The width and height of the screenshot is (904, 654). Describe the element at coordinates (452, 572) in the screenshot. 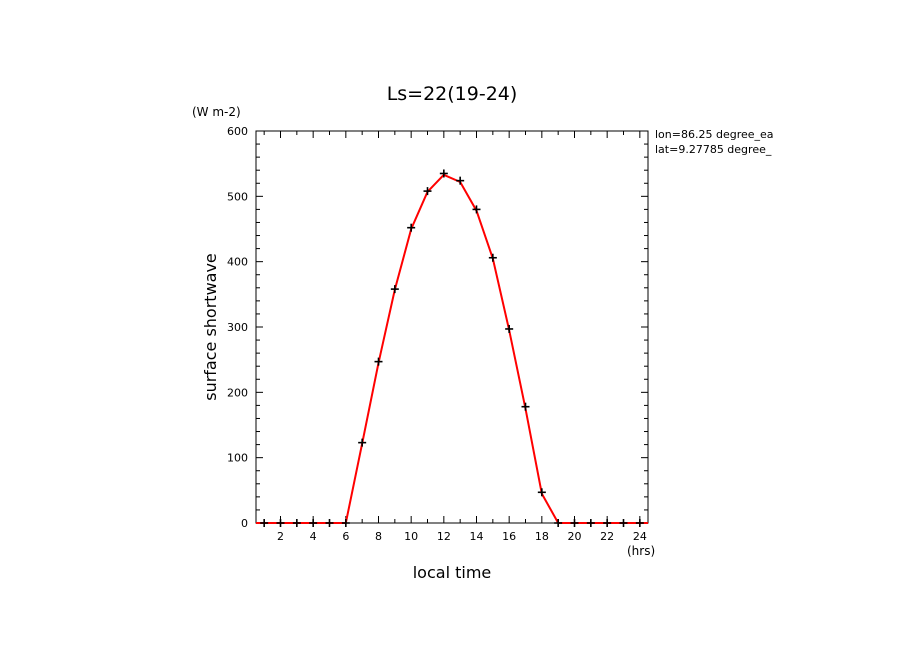

I see `x-axis-label: local time` at that location.